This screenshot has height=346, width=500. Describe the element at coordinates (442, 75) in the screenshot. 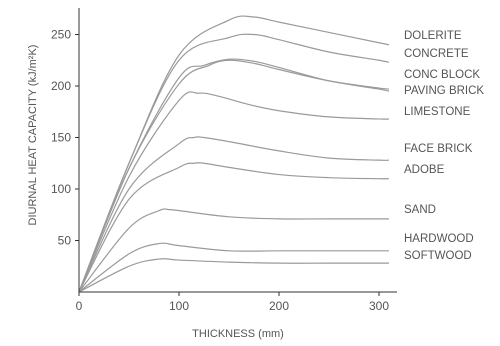

I see `series-label-conc-block: CONC BLOCK` at that location.